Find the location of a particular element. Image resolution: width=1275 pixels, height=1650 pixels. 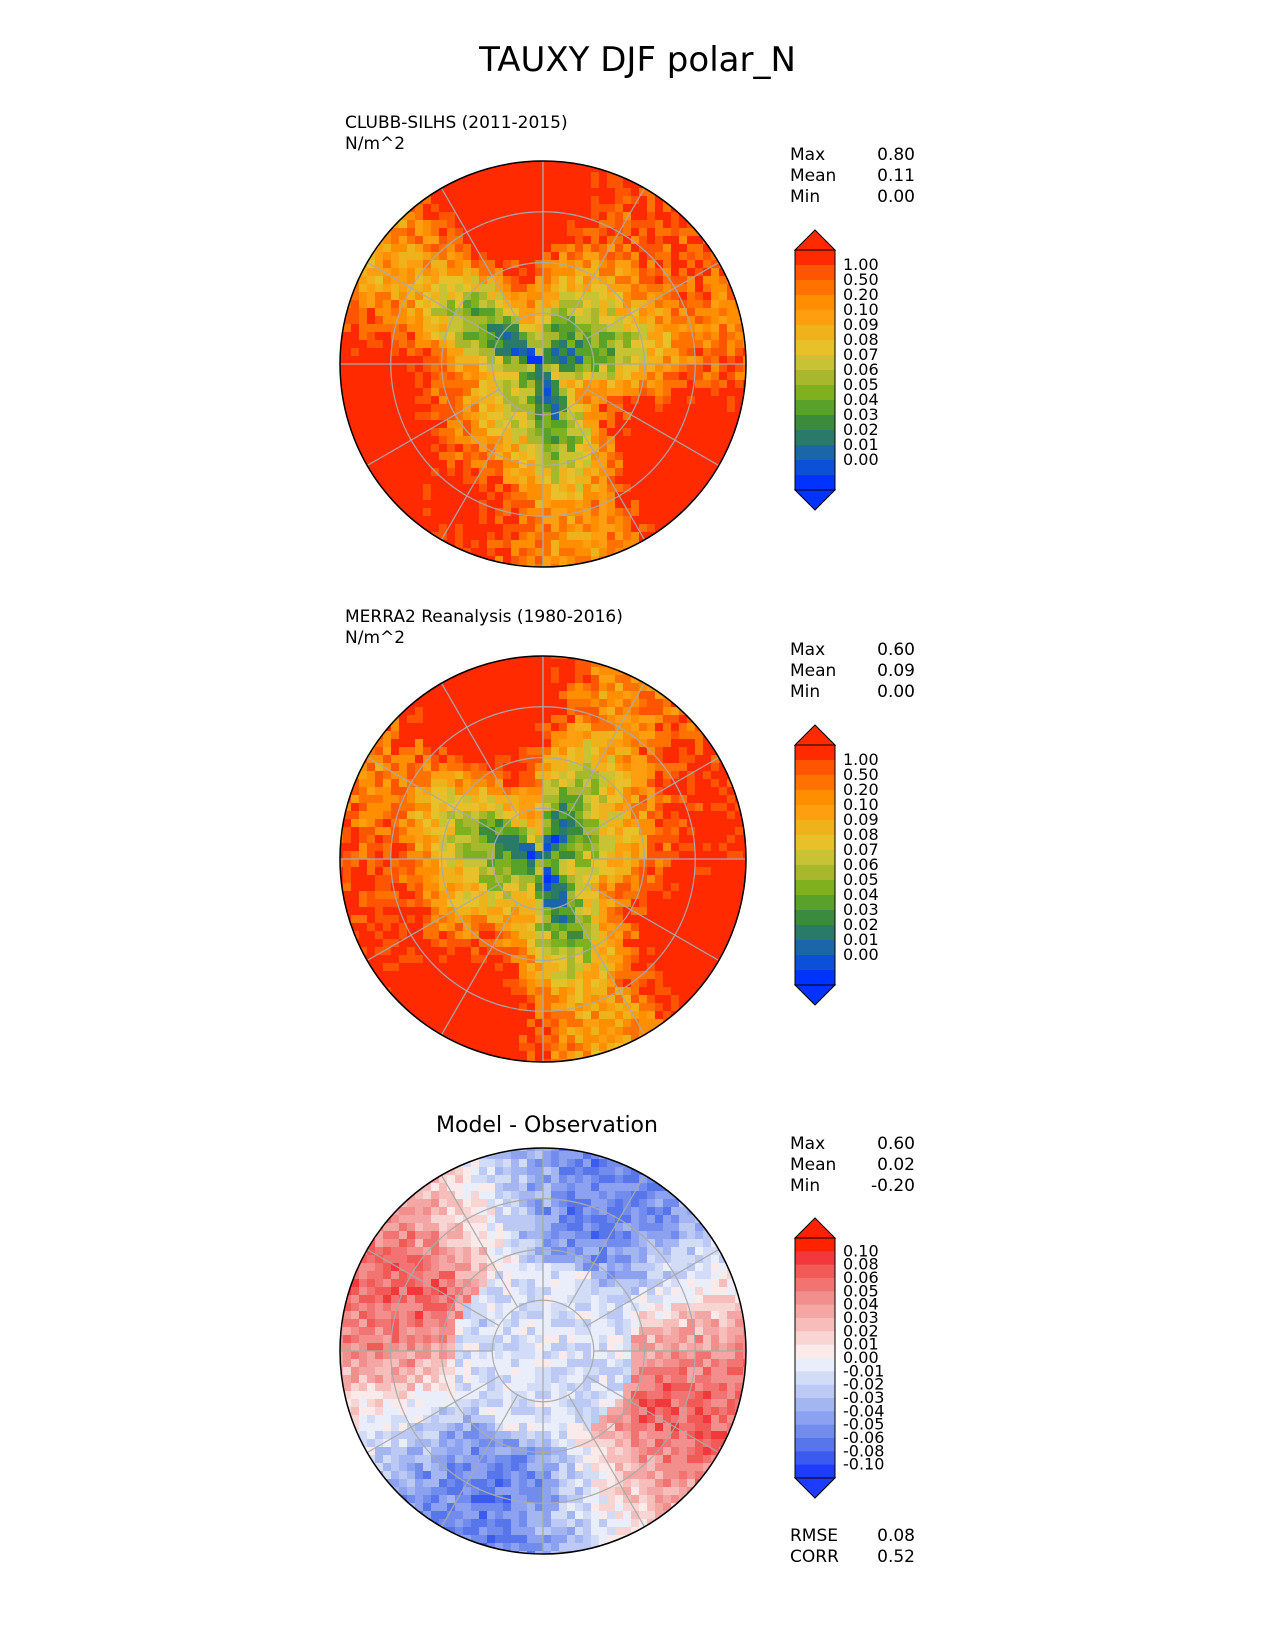

panel3-max-label: Max is located at coordinates (808, 1144).